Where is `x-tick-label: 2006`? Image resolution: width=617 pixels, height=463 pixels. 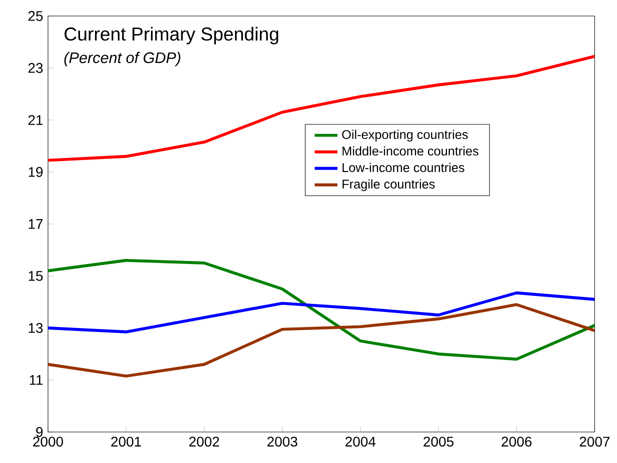
x-tick-label: 2006 is located at coordinates (517, 441).